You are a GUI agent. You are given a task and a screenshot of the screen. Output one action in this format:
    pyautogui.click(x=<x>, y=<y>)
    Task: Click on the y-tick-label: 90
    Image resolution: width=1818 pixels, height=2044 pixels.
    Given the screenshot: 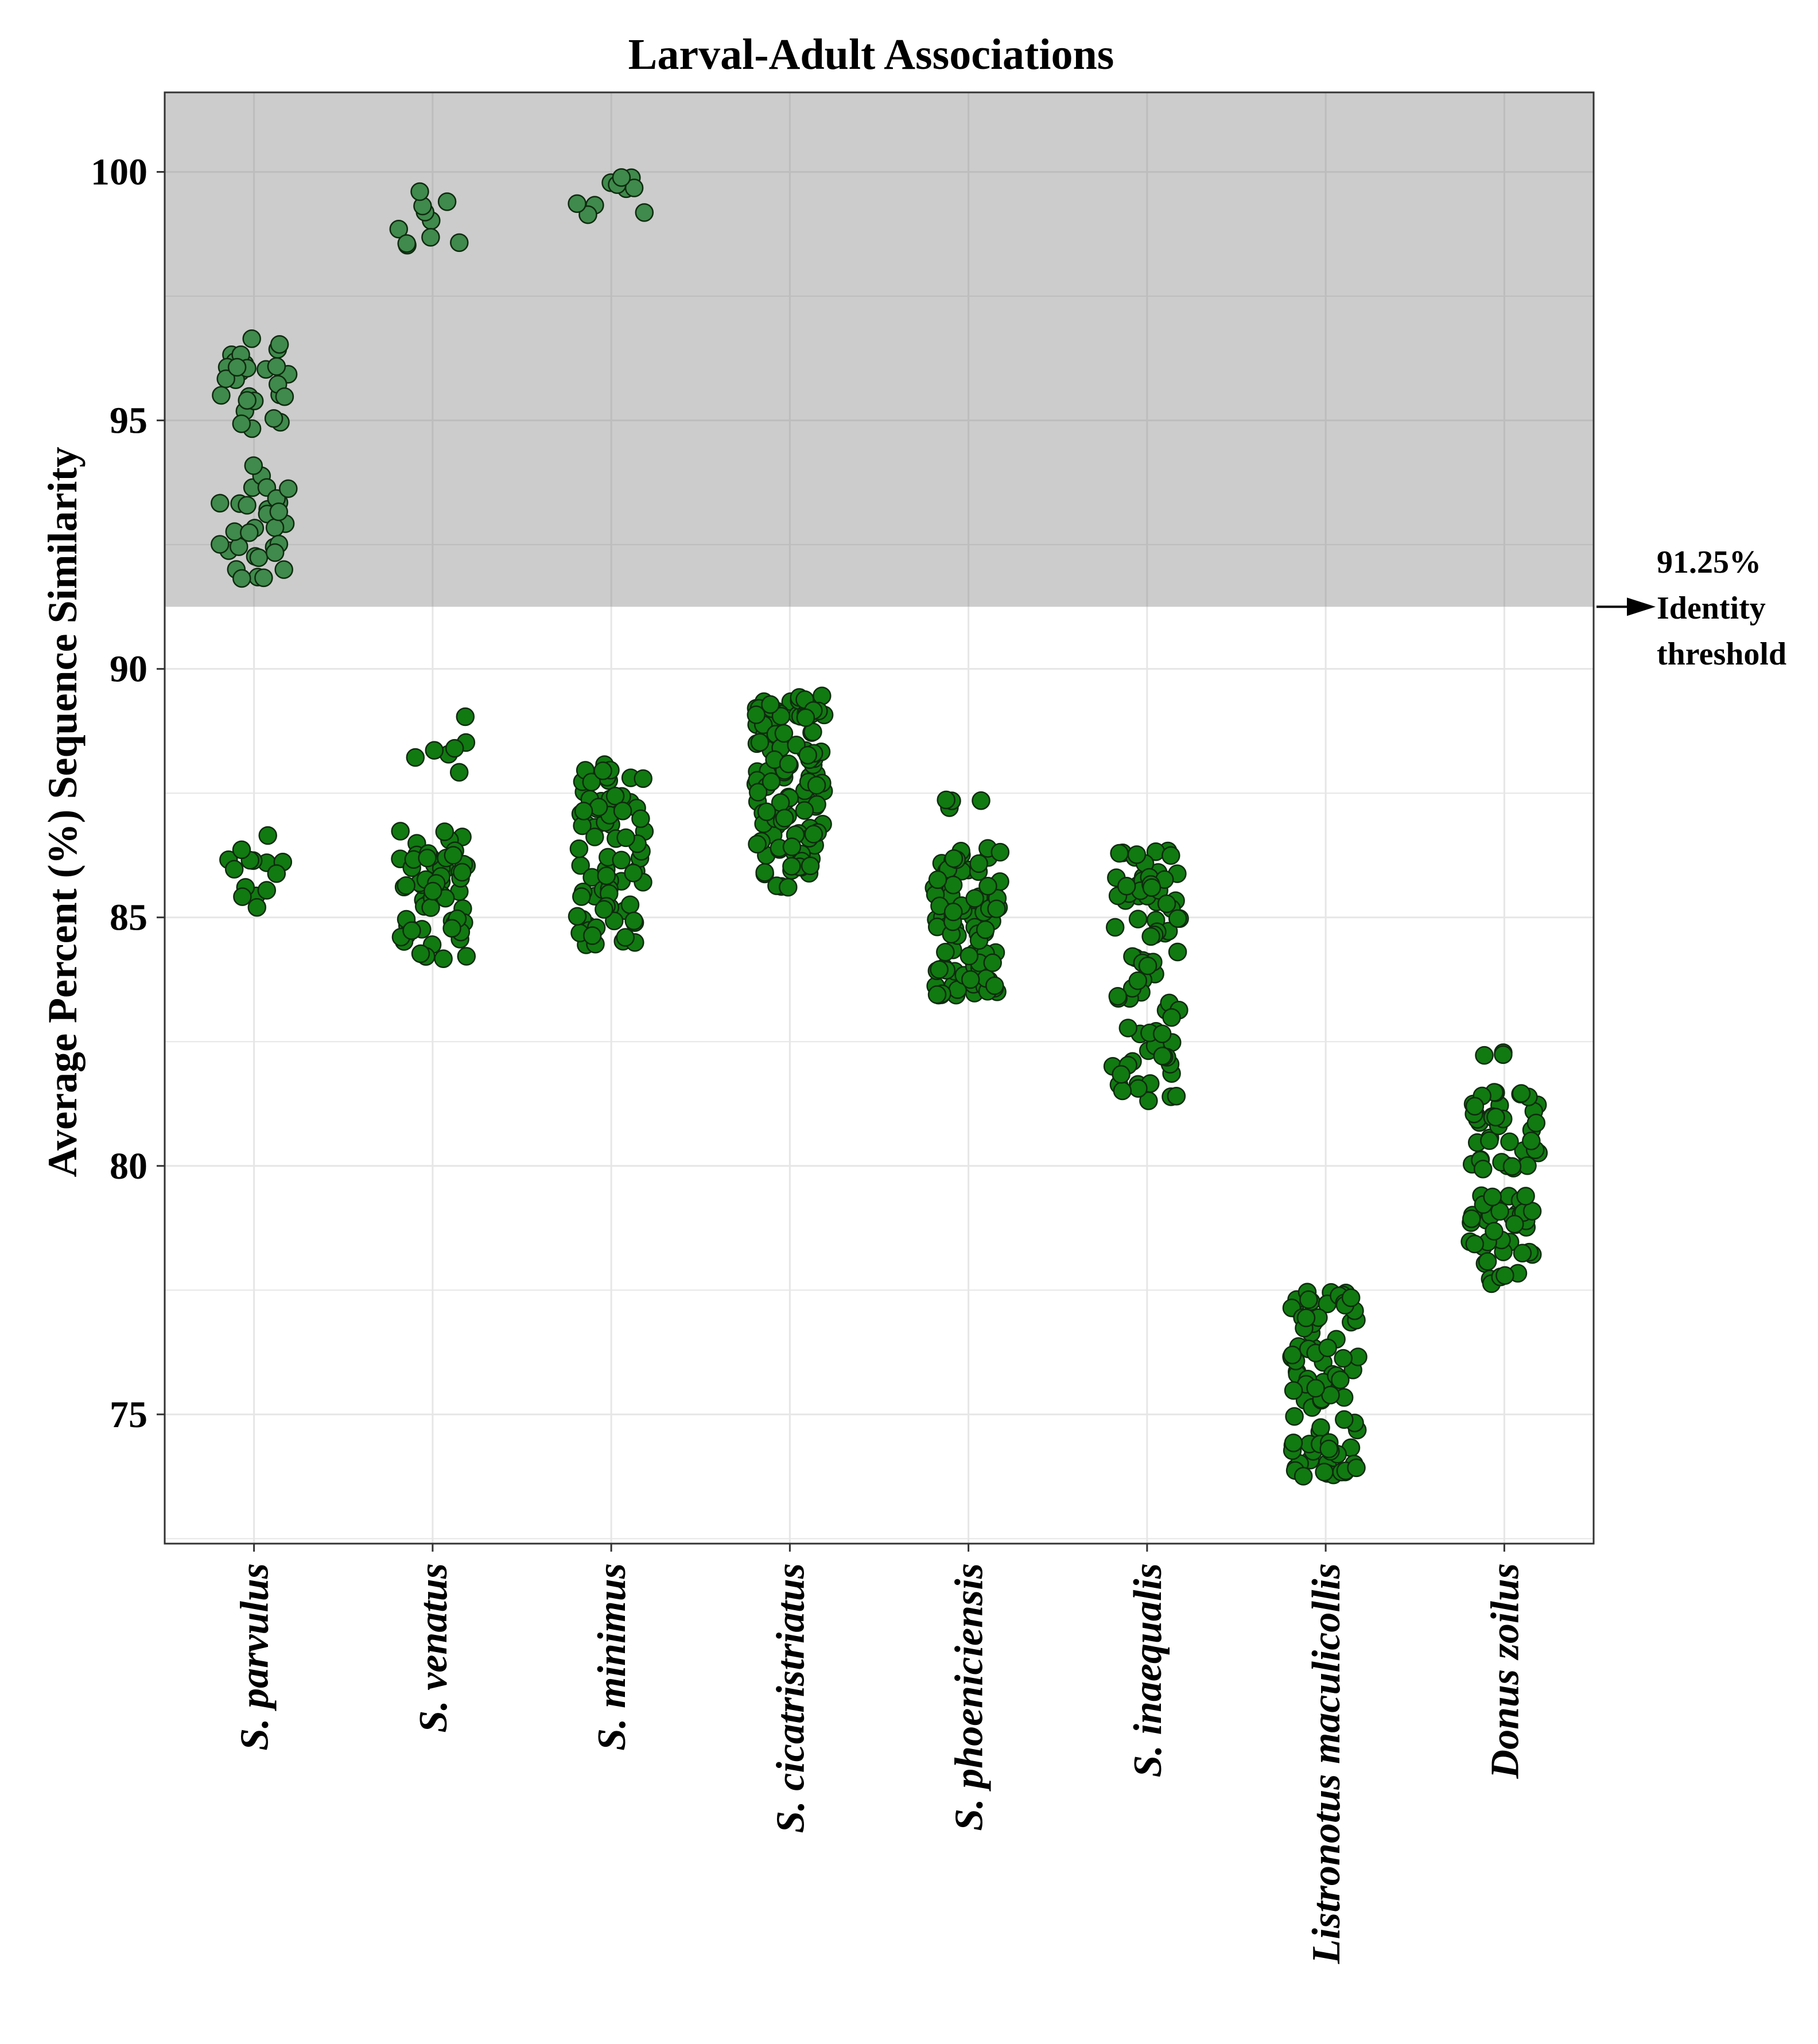 What is the action you would take?
    pyautogui.click(x=128, y=669)
    